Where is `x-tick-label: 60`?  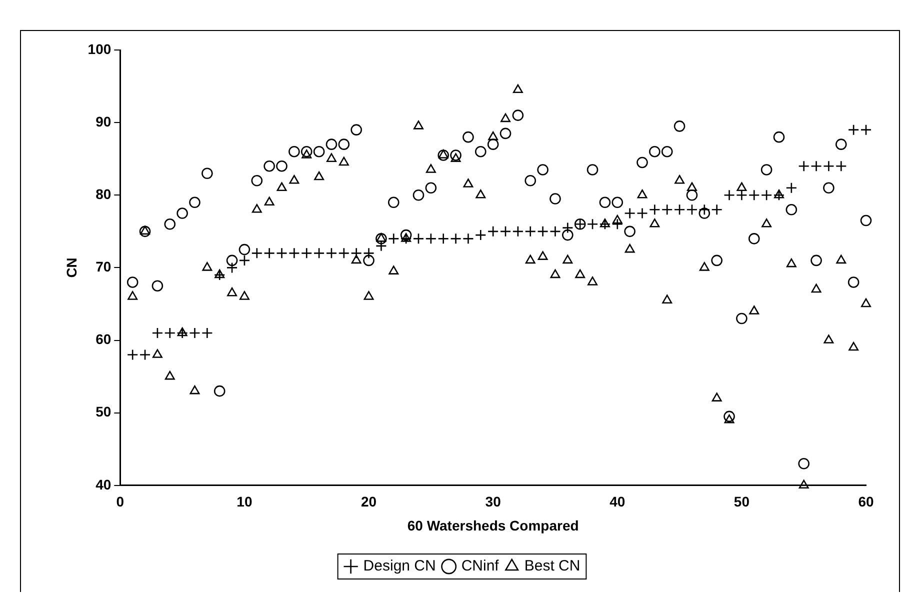
x-tick-label: 60 is located at coordinates (866, 502).